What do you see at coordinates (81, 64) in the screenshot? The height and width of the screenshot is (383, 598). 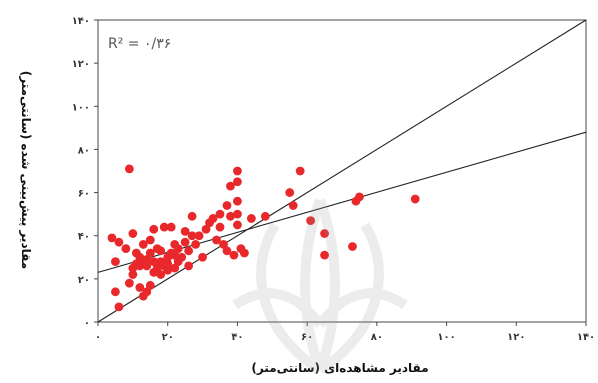 I see `y-tick-label: ۱۲۰` at bounding box center [81, 64].